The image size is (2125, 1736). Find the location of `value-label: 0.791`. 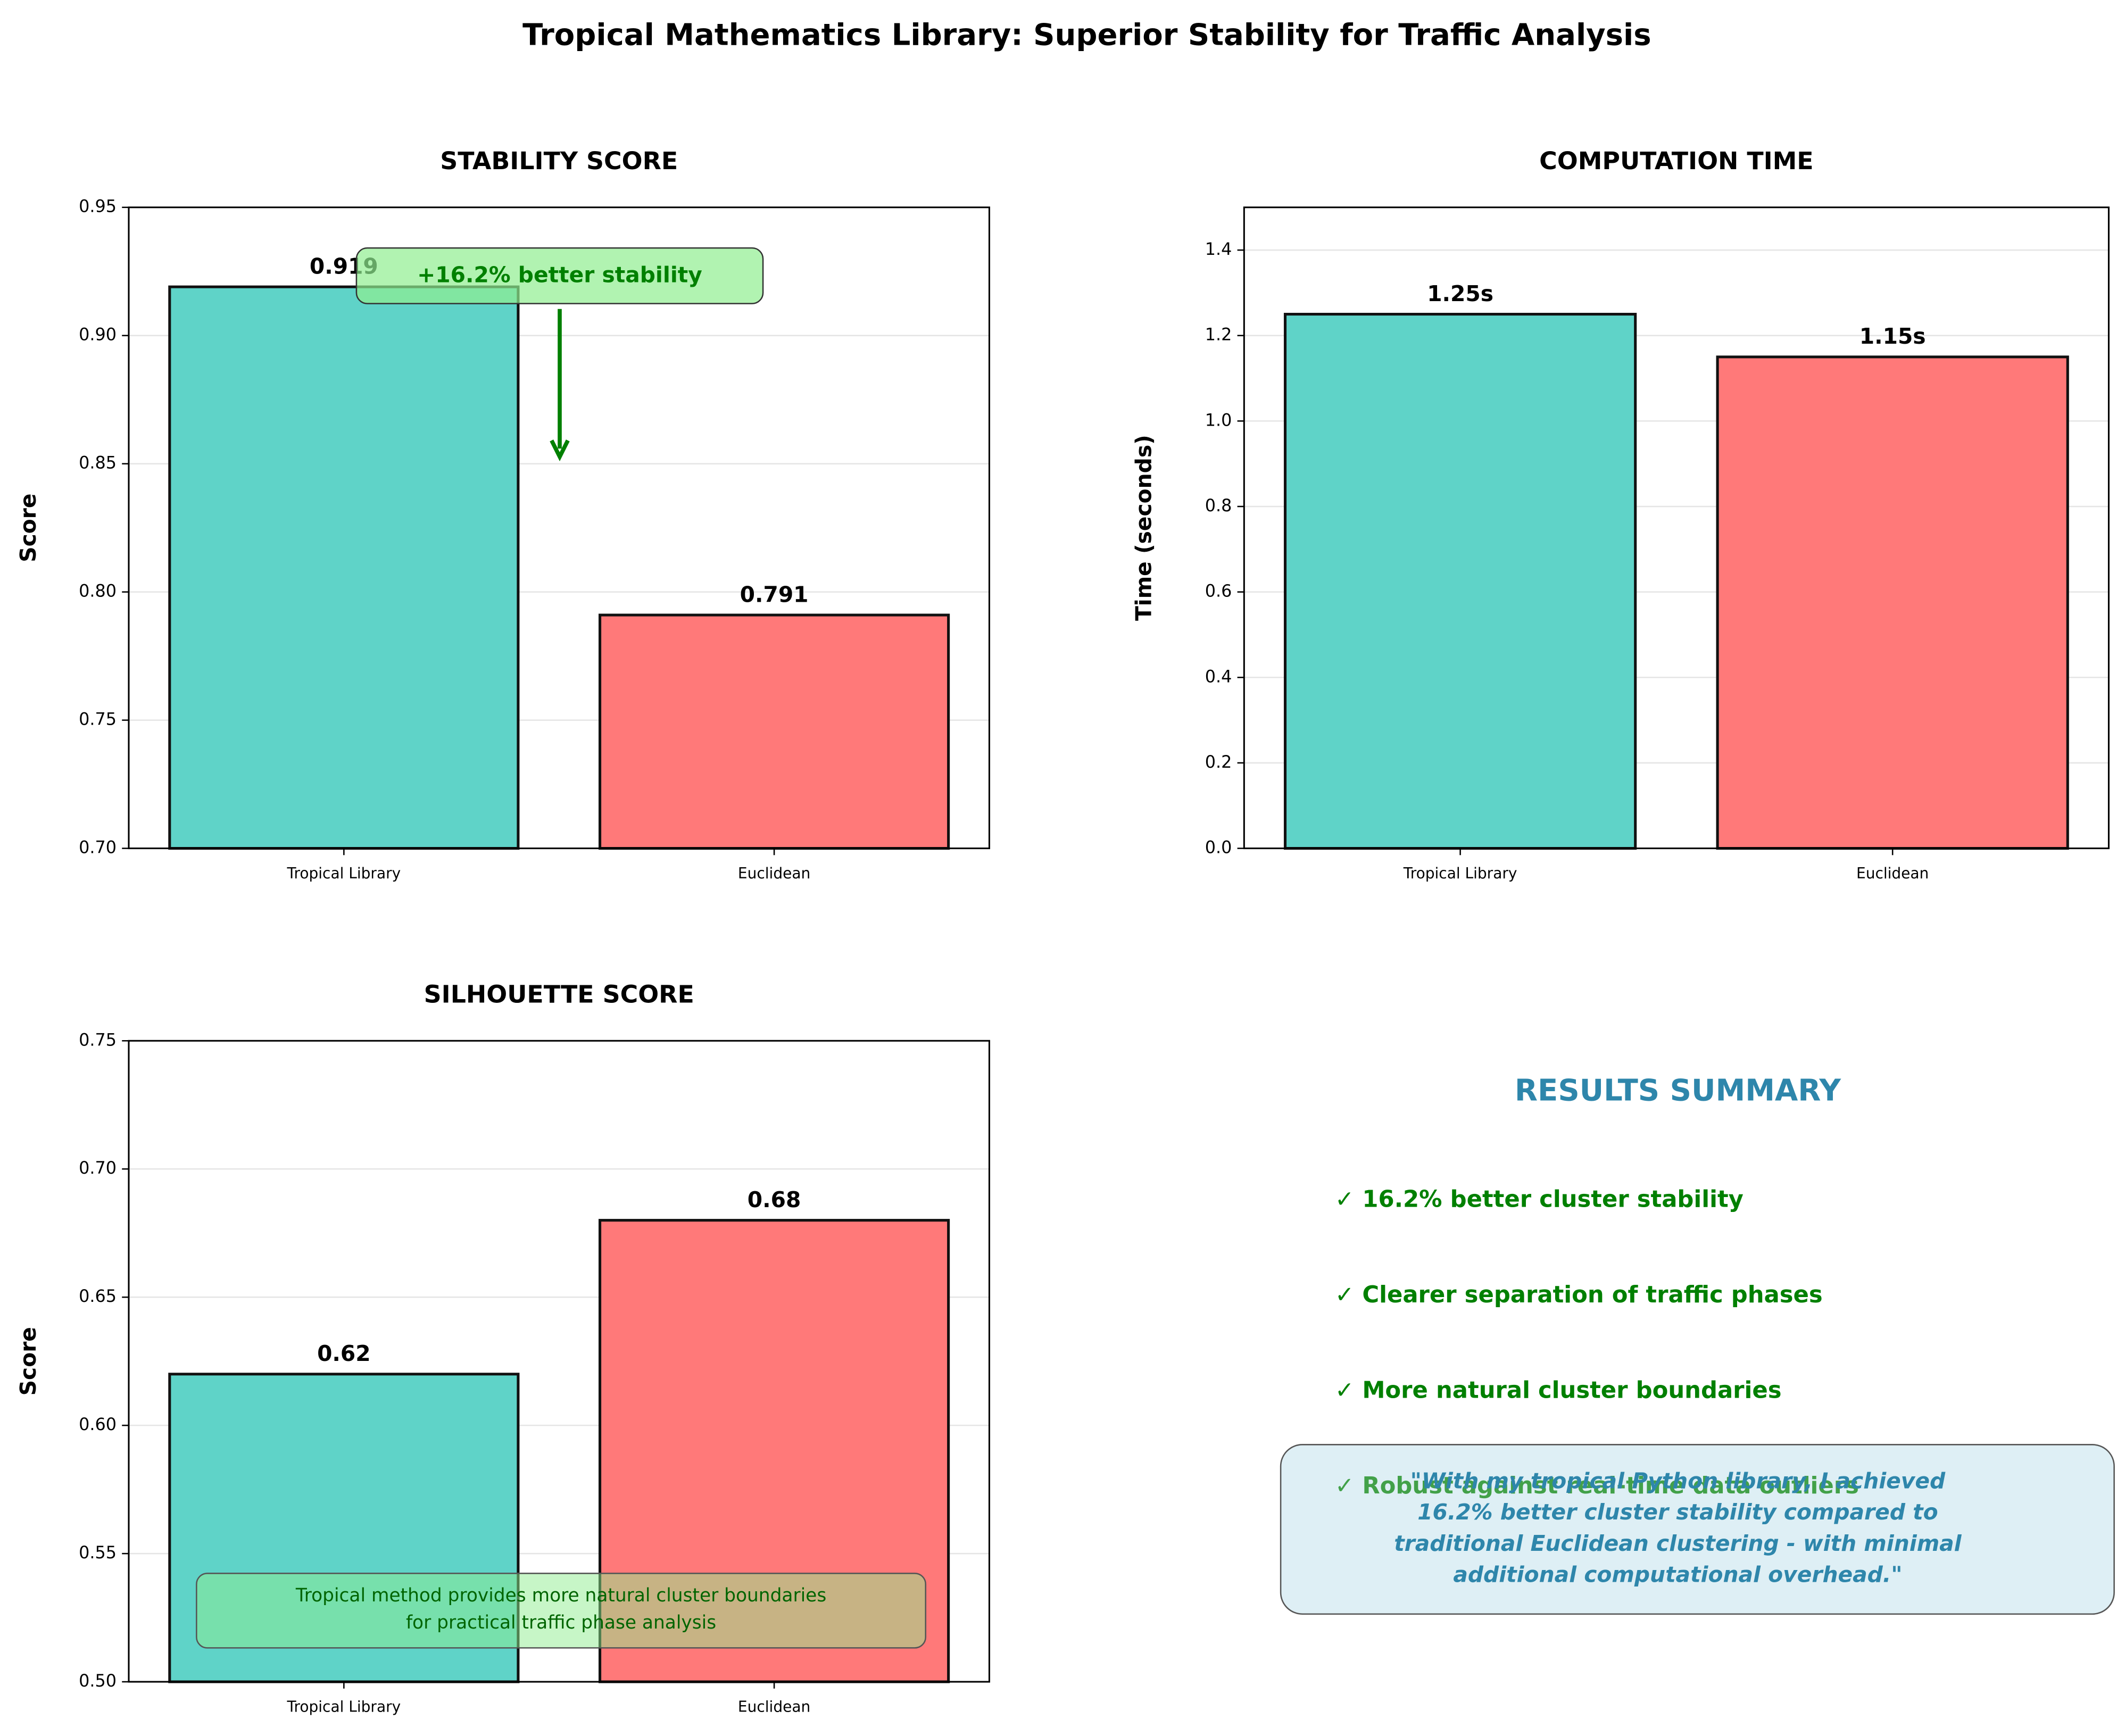

value-label: 0.791 is located at coordinates (775, 594).